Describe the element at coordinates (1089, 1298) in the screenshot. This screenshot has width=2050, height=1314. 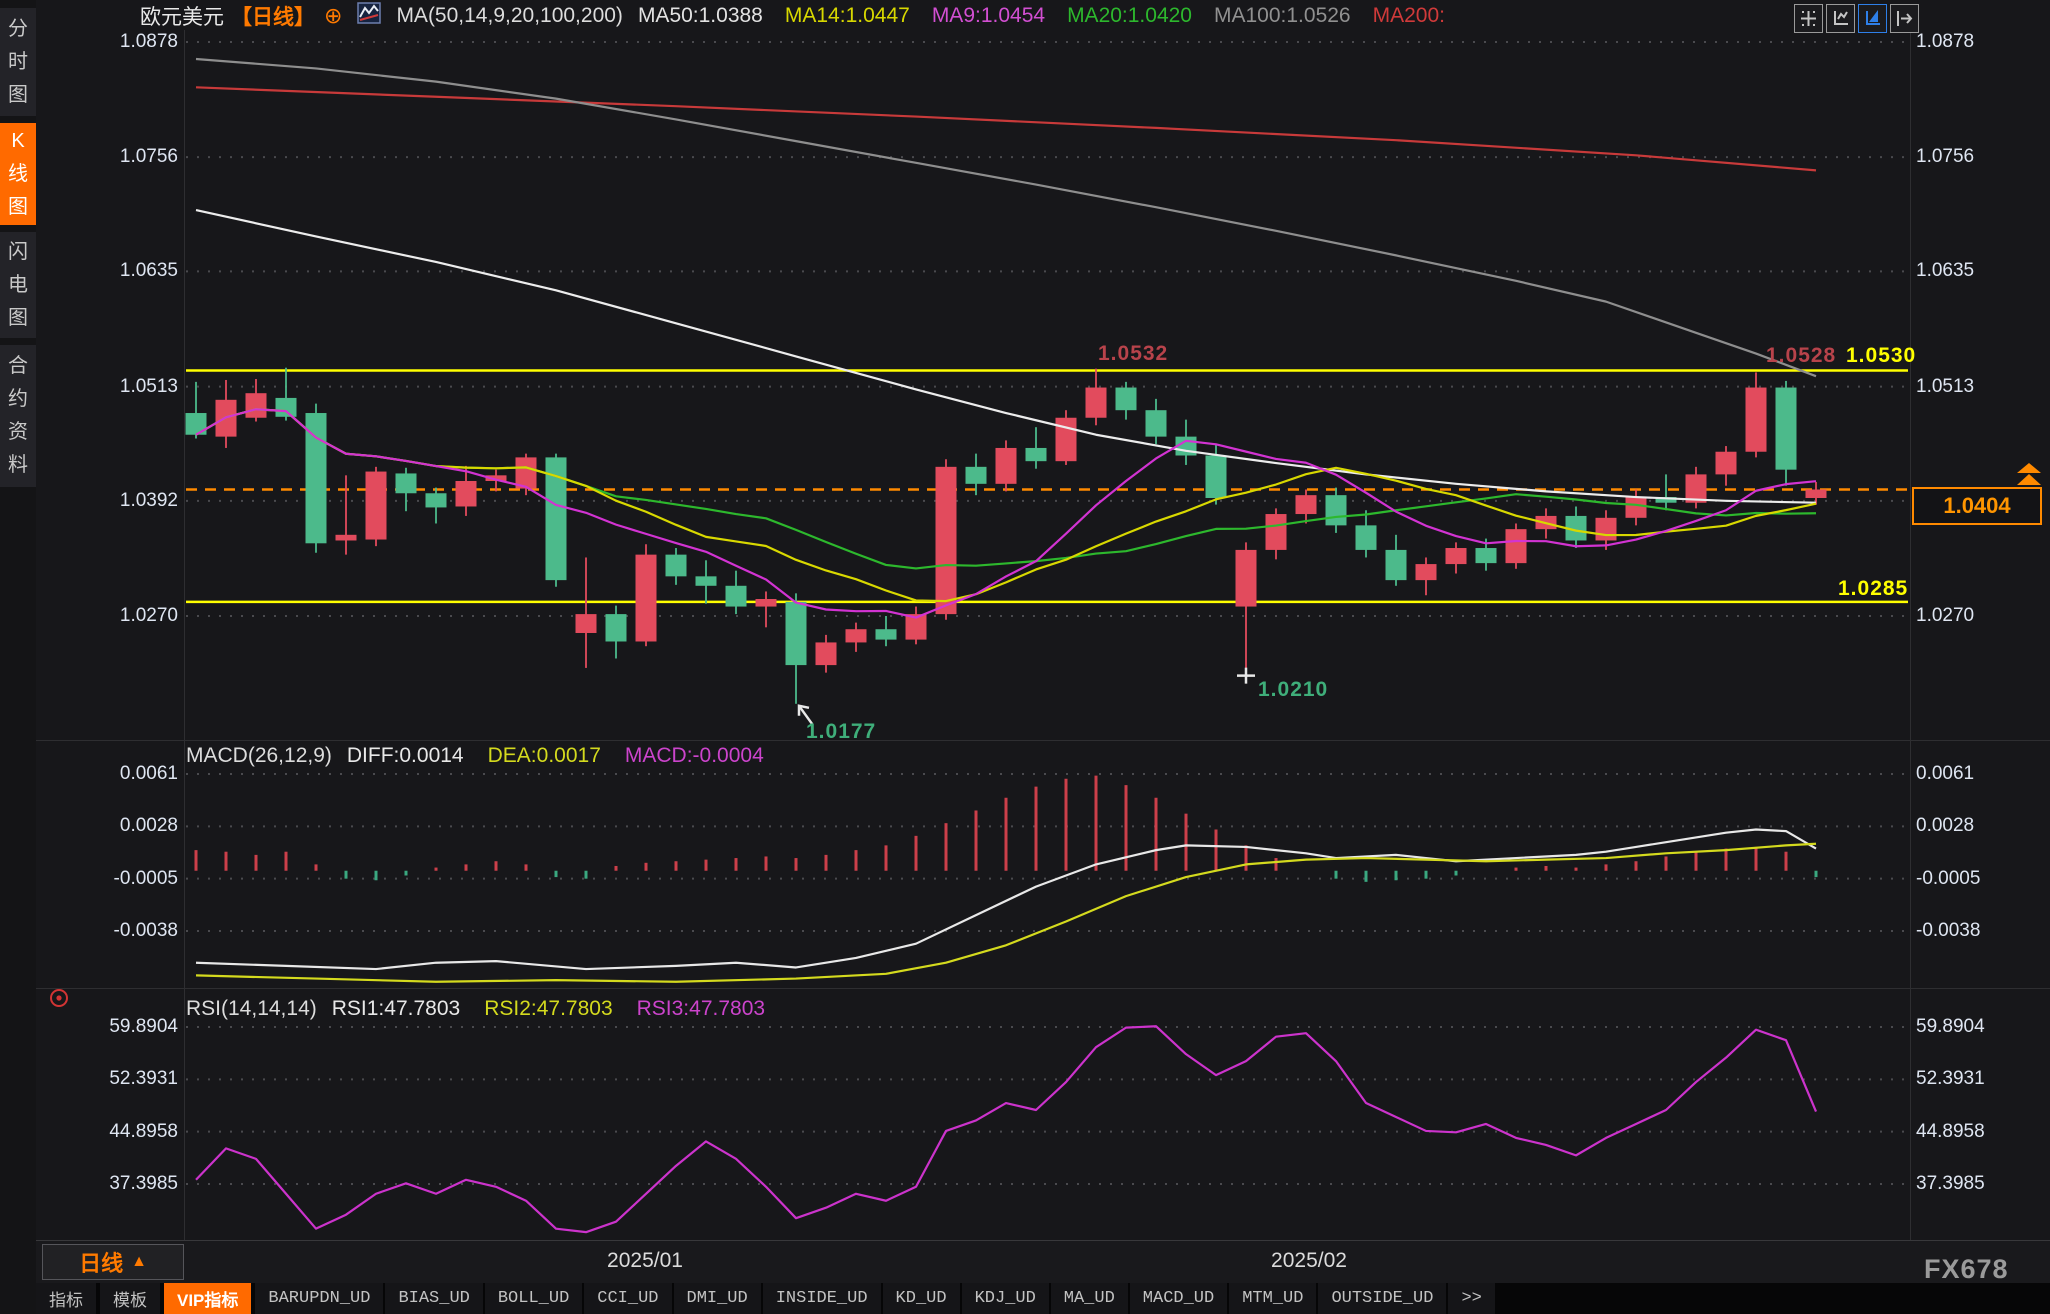
I see `indicator-tab-maud: MA_UD` at that location.